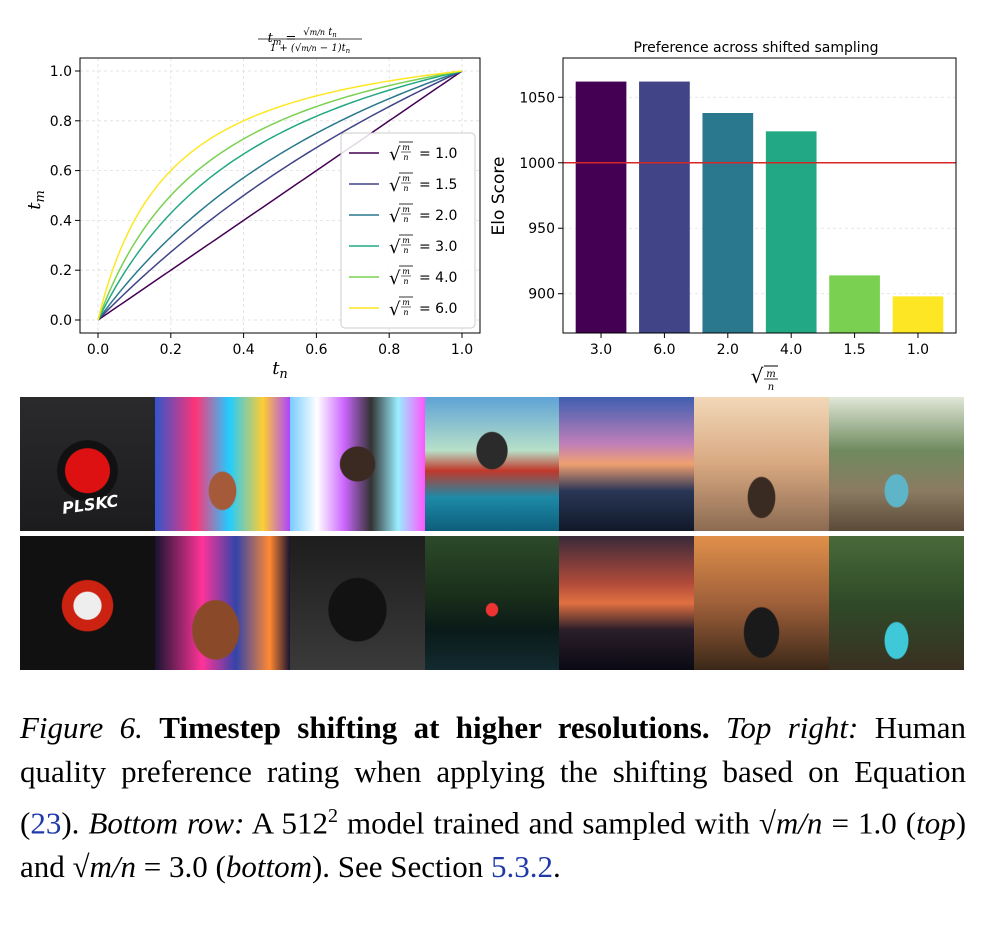  What do you see at coordinates (438, 216) in the screenshot?
I see `legend-label: = 2.0` at bounding box center [438, 216].